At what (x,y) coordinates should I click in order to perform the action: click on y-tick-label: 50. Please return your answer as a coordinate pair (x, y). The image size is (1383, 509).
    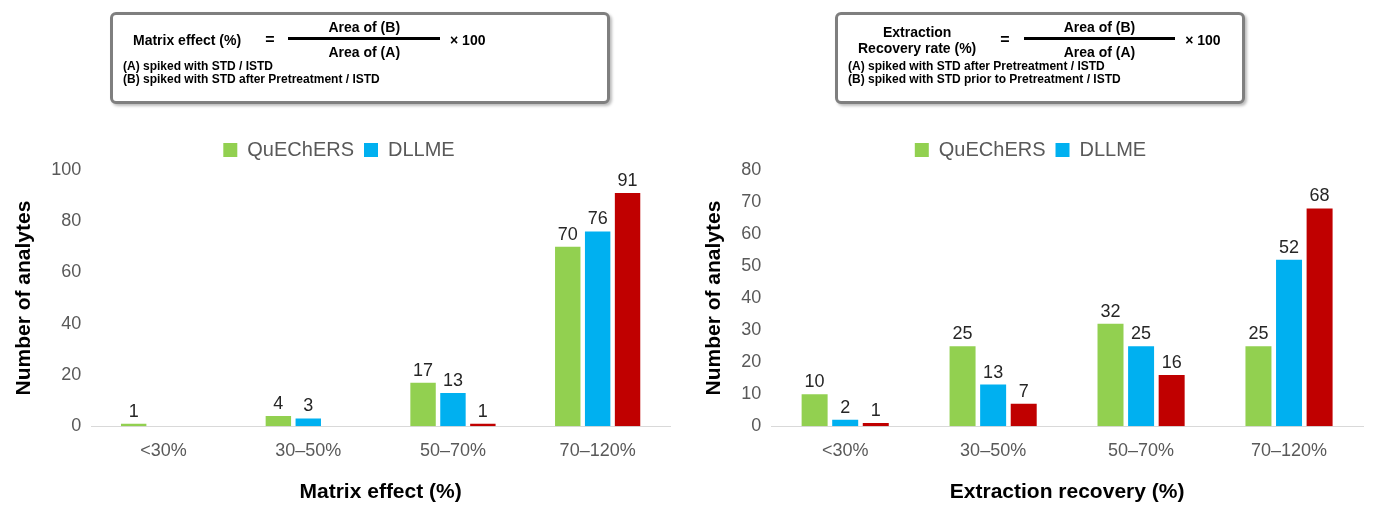
    Looking at the image, I should click on (751, 265).